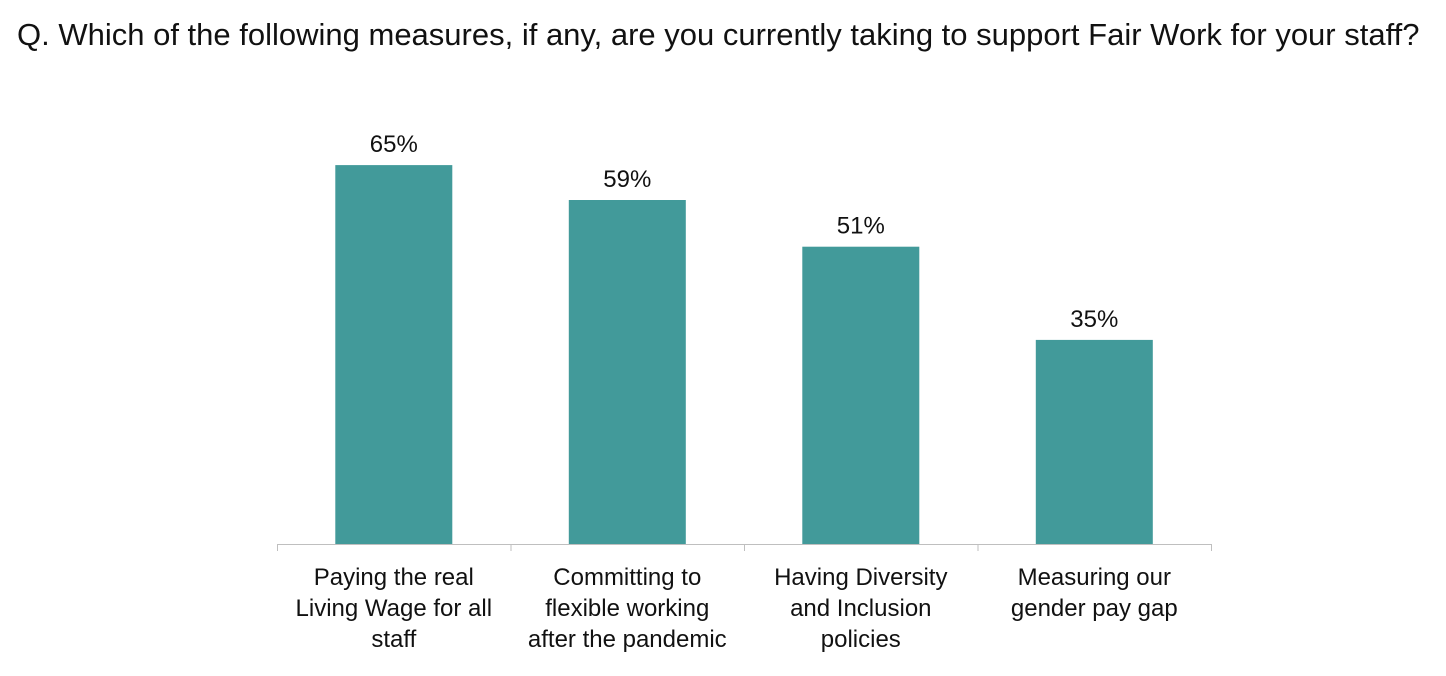 The image size is (1446, 676). I want to click on value-label-4: 35%, so click(1094, 319).